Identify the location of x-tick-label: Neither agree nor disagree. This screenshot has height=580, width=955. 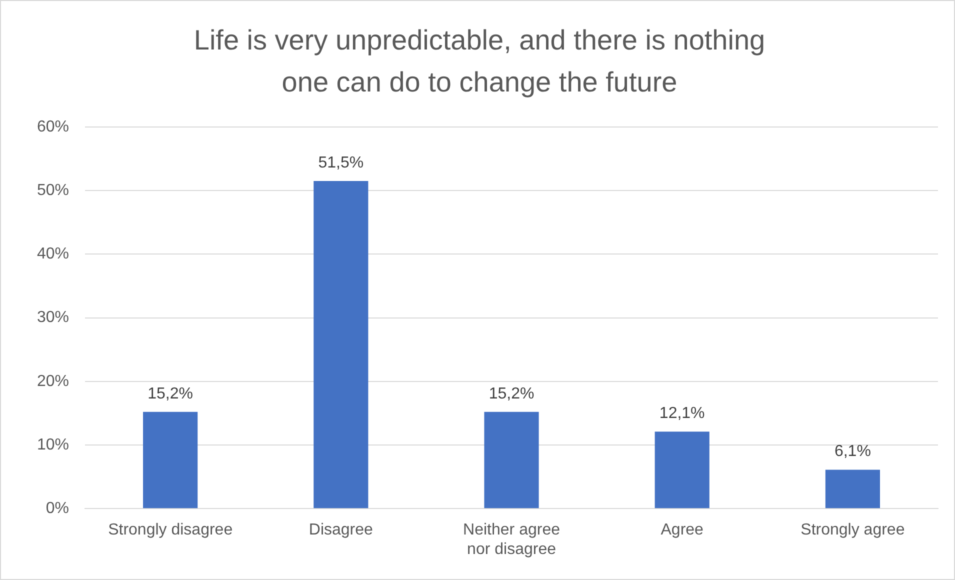
(511, 540).